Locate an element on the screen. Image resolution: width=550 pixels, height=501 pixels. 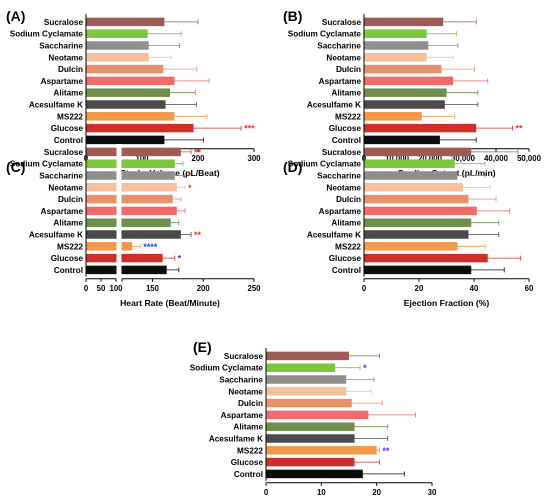
panel-letter: (E) is located at coordinates (202, 347).